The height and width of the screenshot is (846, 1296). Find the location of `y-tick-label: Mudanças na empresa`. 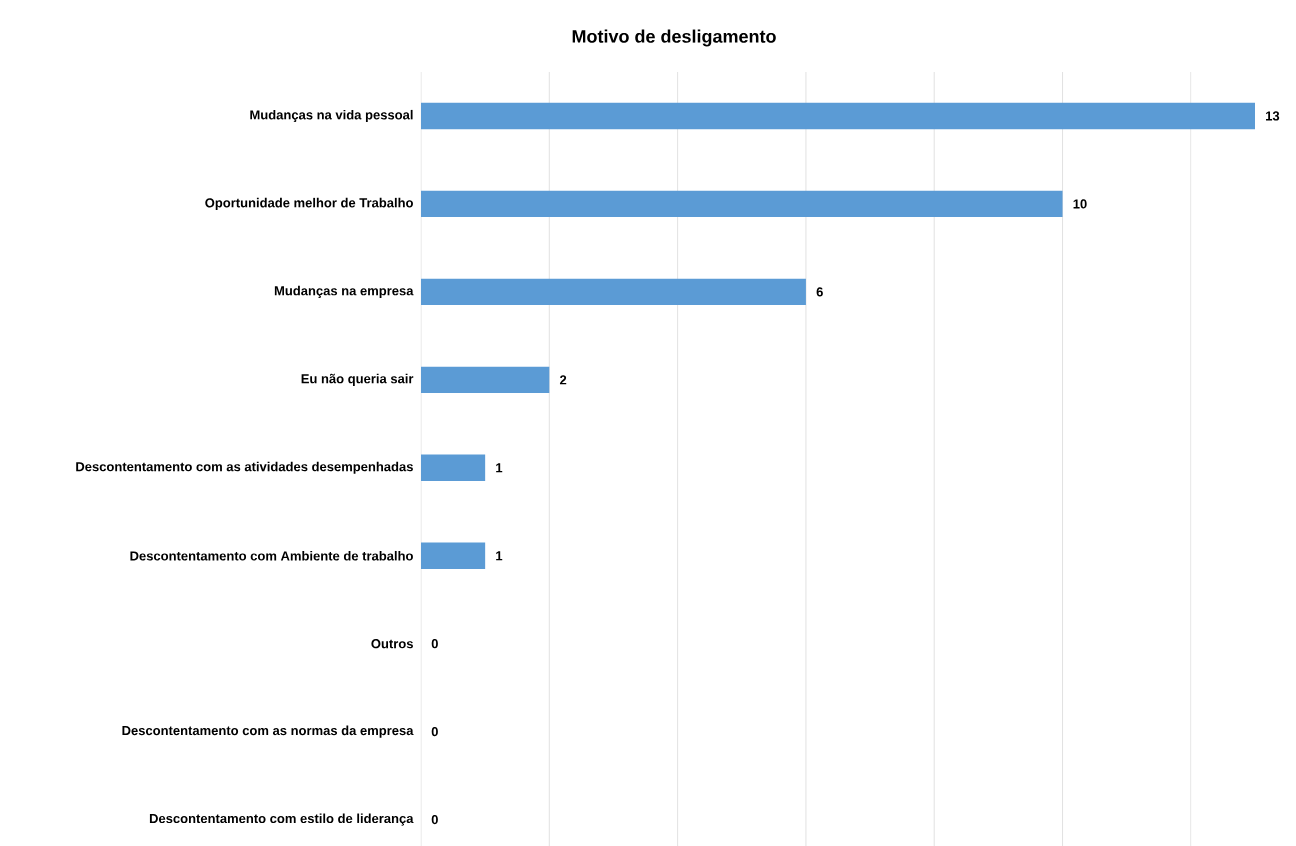

y-tick-label: Mudanças na empresa is located at coordinates (344, 291).